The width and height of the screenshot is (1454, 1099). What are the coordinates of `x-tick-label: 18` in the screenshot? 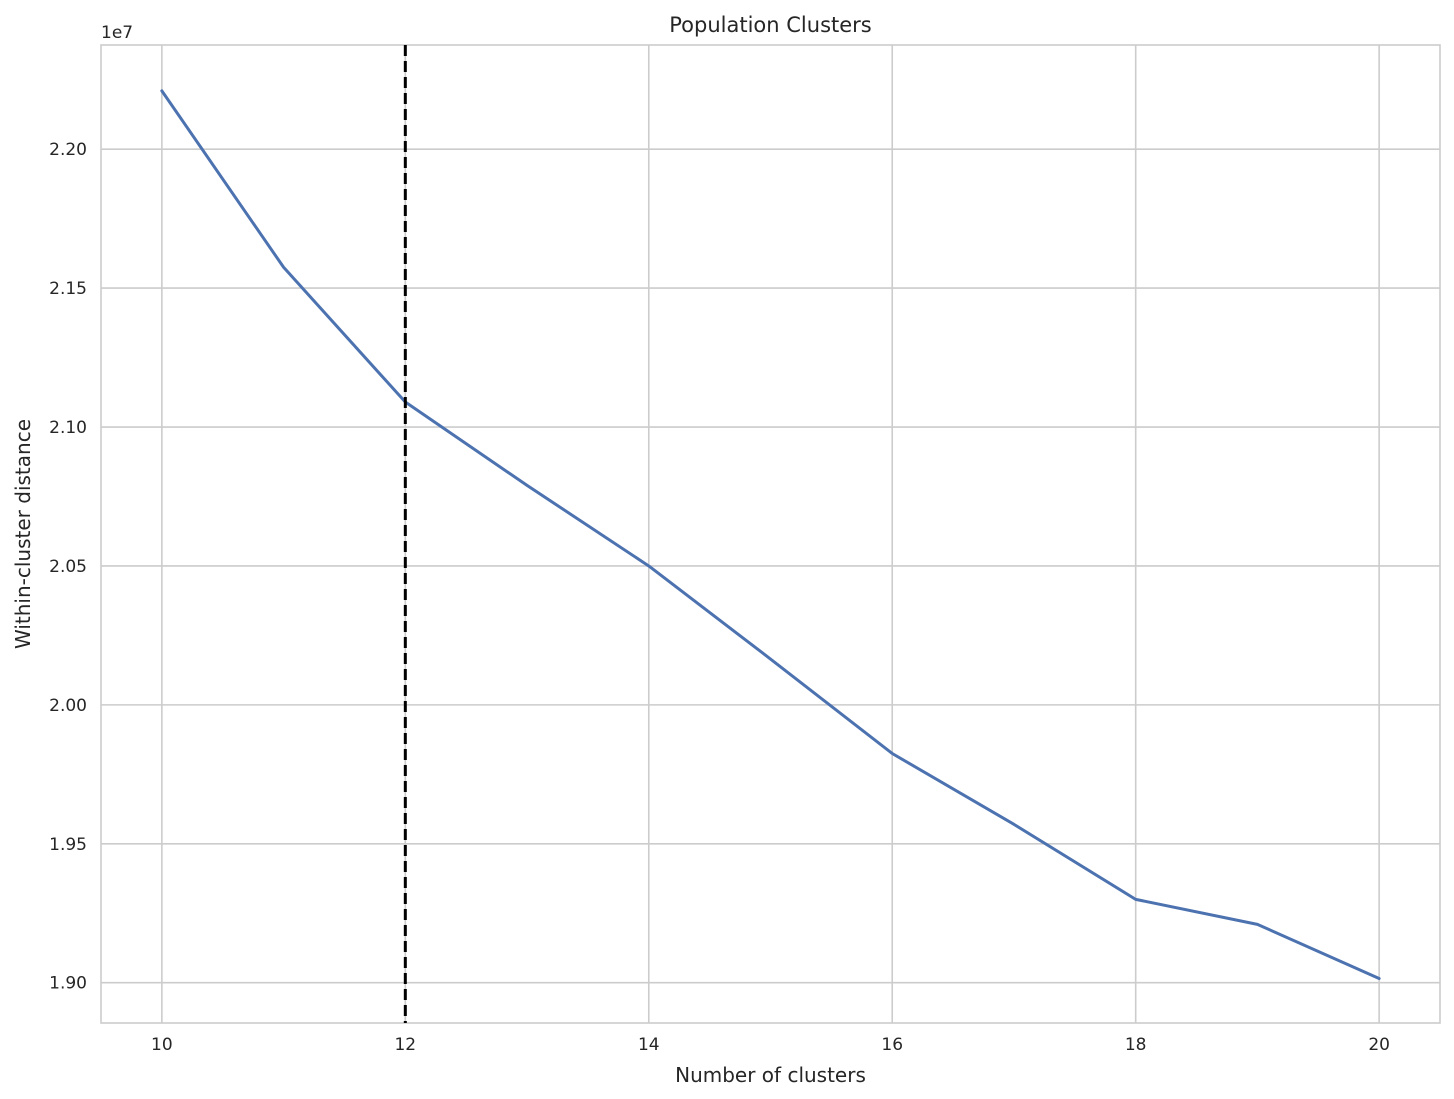 It's located at (1136, 1045).